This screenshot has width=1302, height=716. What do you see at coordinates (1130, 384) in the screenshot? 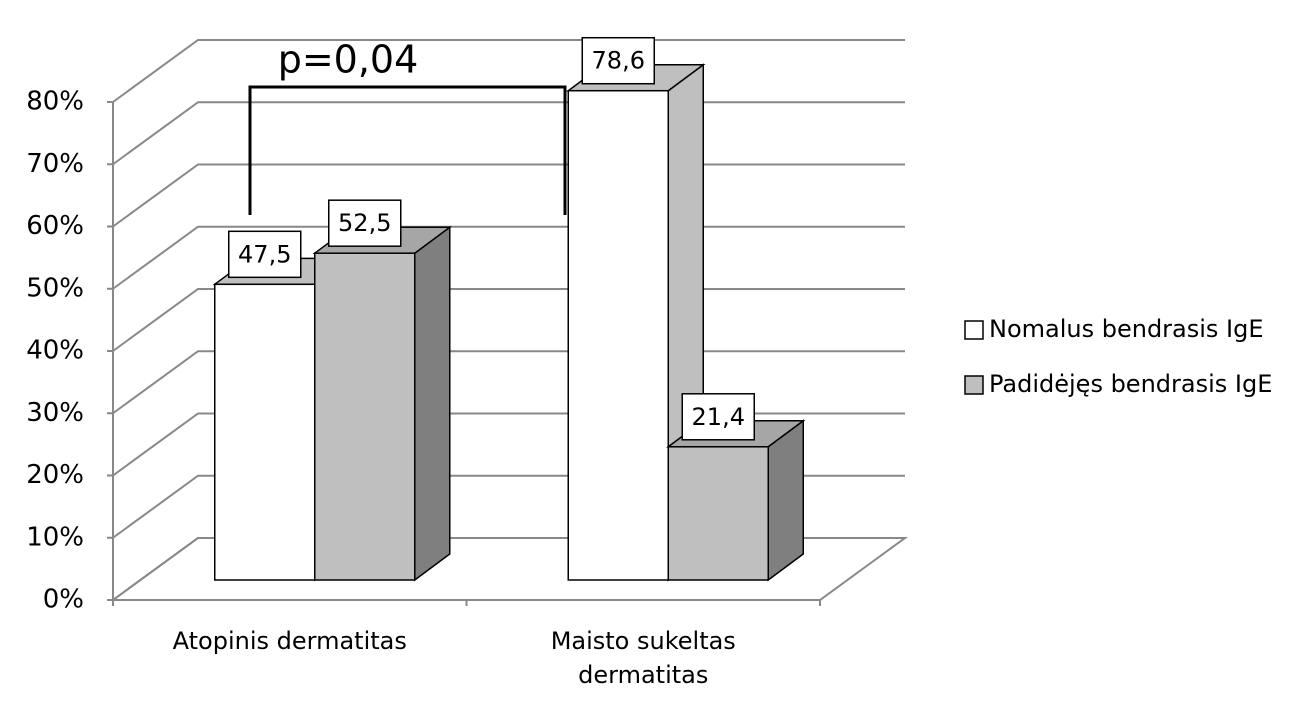
I see `legend-label: Padidėjęs bendrasis IgE` at bounding box center [1130, 384].